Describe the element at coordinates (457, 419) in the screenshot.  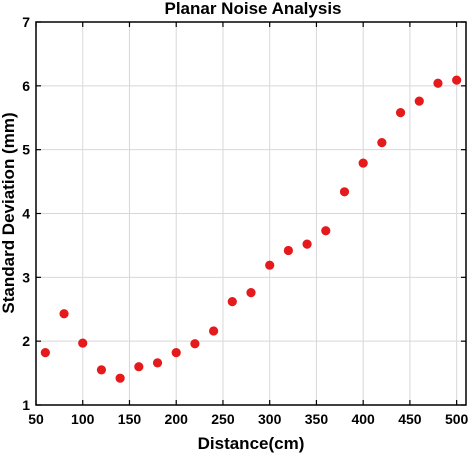
I see `x-tick-label: 500` at that location.